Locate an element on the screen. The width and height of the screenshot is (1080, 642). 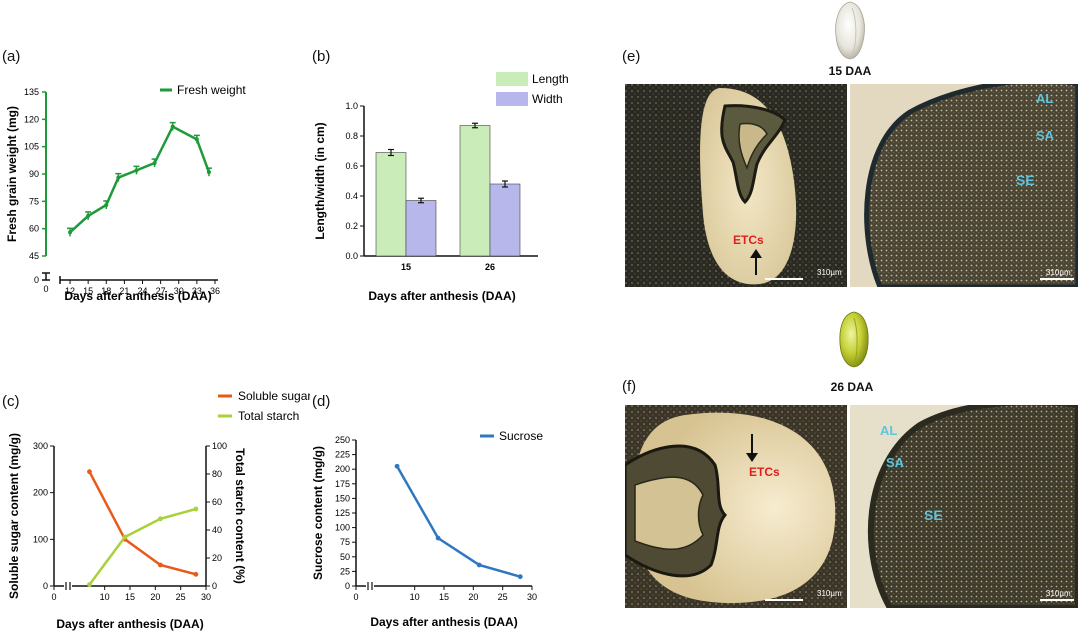
sa-label-15: SA is located at coordinates (1045, 135).